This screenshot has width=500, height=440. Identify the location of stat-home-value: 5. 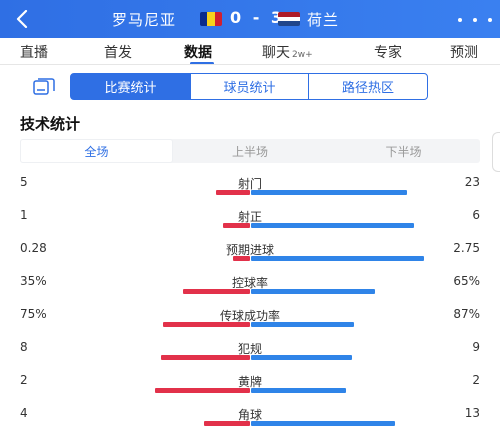
(24, 182).